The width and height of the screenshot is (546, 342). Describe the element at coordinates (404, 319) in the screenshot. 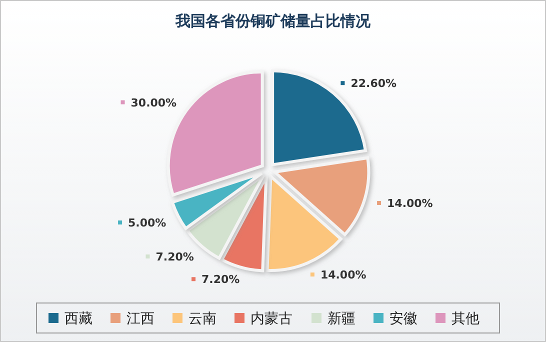

I see `legend-label: 安徽` at that location.